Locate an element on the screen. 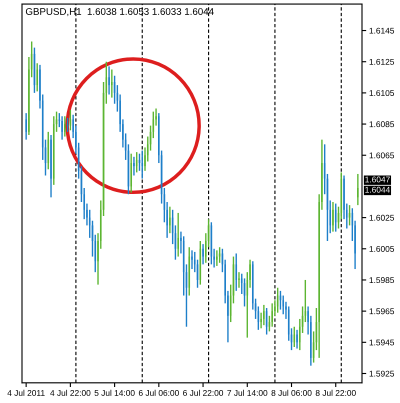 The image size is (400, 403). x-tick-label: 7 Jul 14:00 is located at coordinates (247, 393).